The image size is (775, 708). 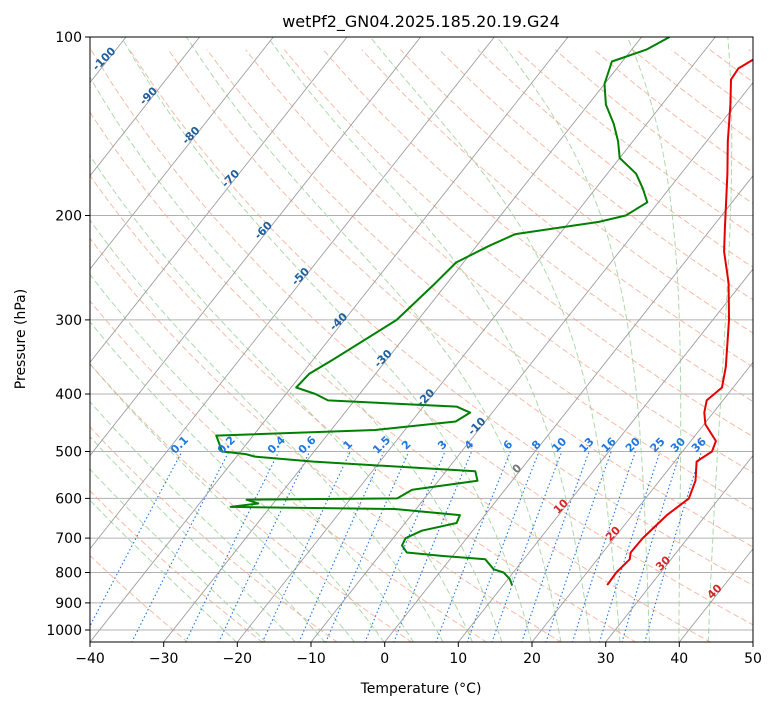 I want to click on x-tick-label: −30, so click(x=164, y=659).